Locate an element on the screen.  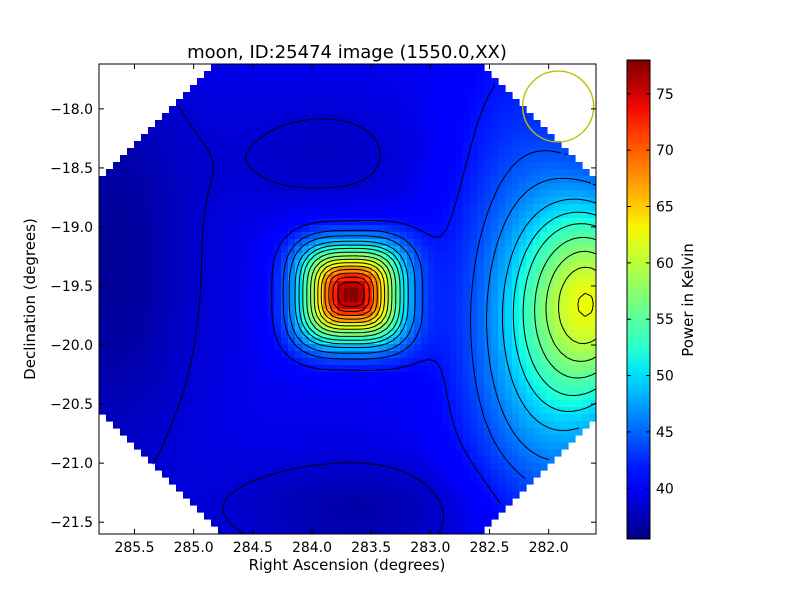
colorbar-ticks: 40 45 50 55 60 65 70 75 is located at coordinates (650, 292).